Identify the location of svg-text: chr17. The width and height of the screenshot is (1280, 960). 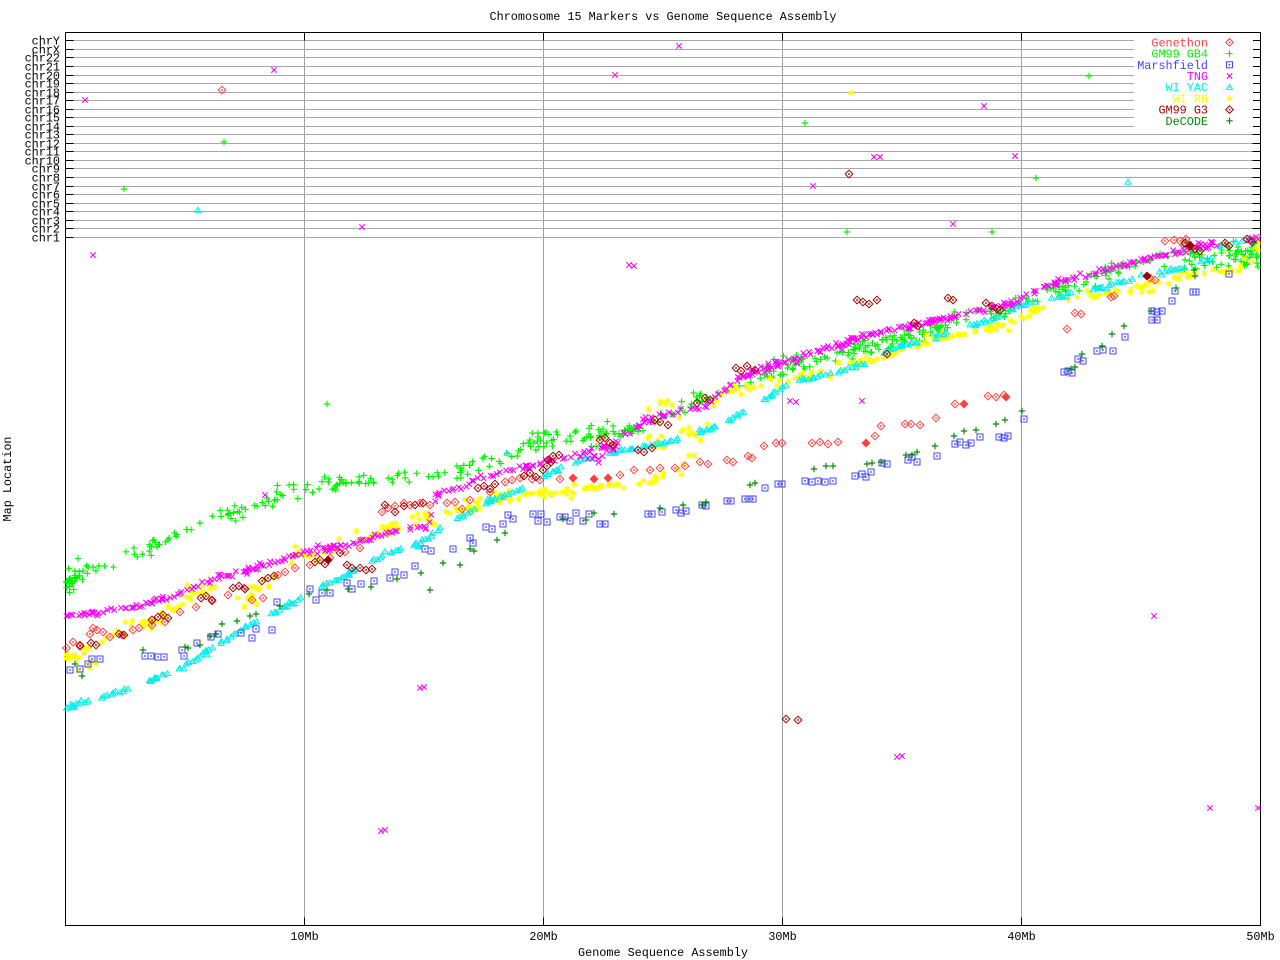
(42, 102).